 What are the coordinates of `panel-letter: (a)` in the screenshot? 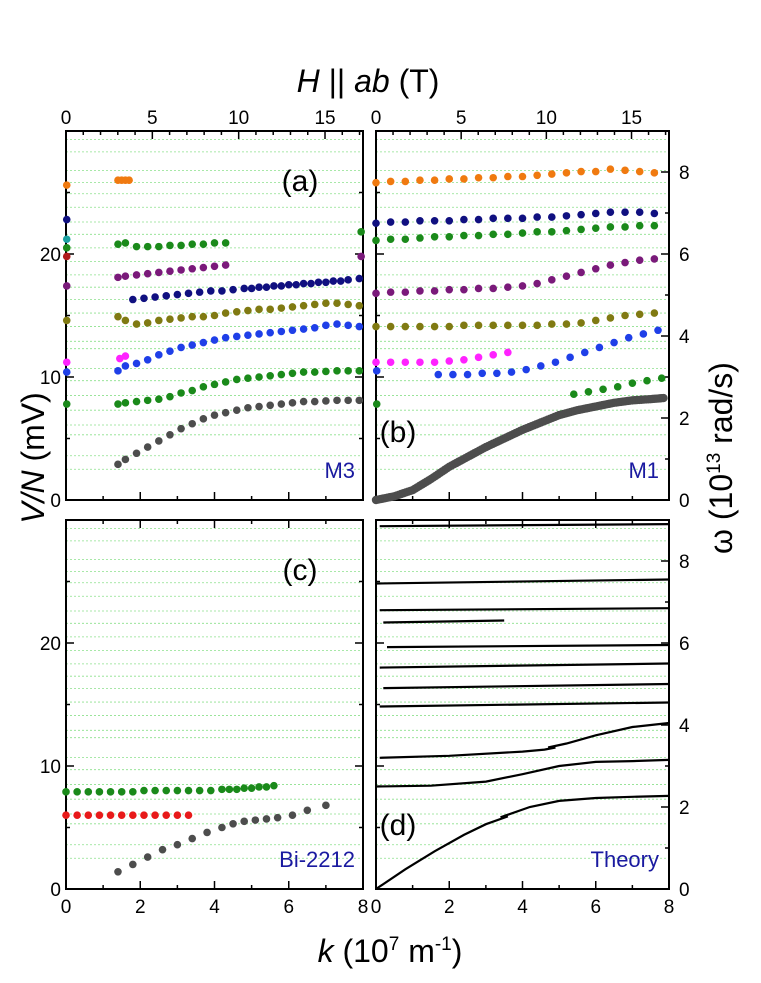 It's located at (300, 181).